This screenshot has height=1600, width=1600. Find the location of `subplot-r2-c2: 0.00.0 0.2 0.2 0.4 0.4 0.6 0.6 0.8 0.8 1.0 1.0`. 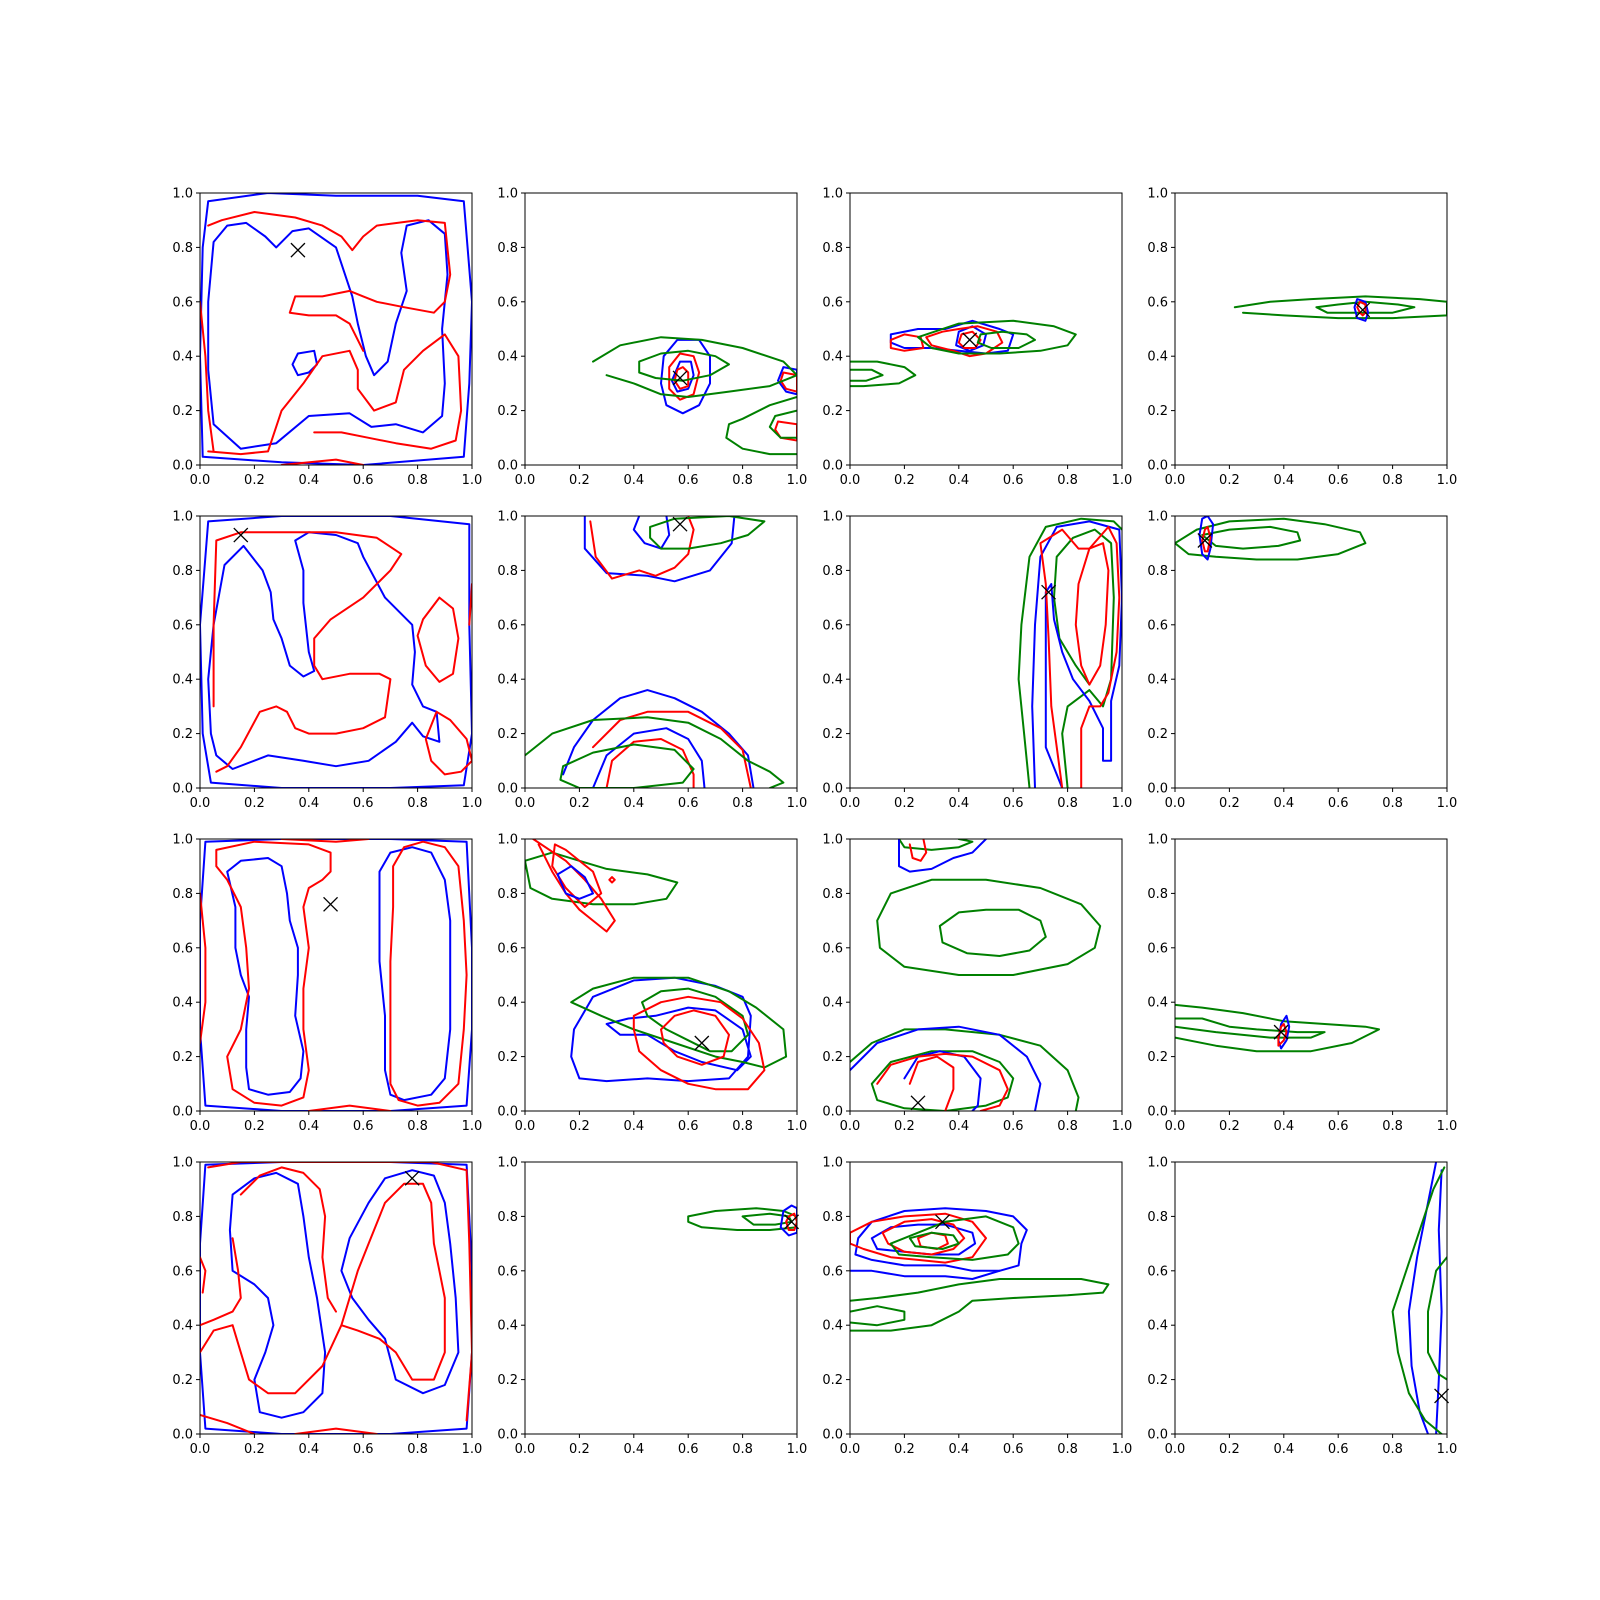

subplot-r2-c2: 0.00.0 0.2 0.2 0.4 0.4 0.6 0.6 0.8 0.8 1.0 1.0 is located at coordinates (652, 661).